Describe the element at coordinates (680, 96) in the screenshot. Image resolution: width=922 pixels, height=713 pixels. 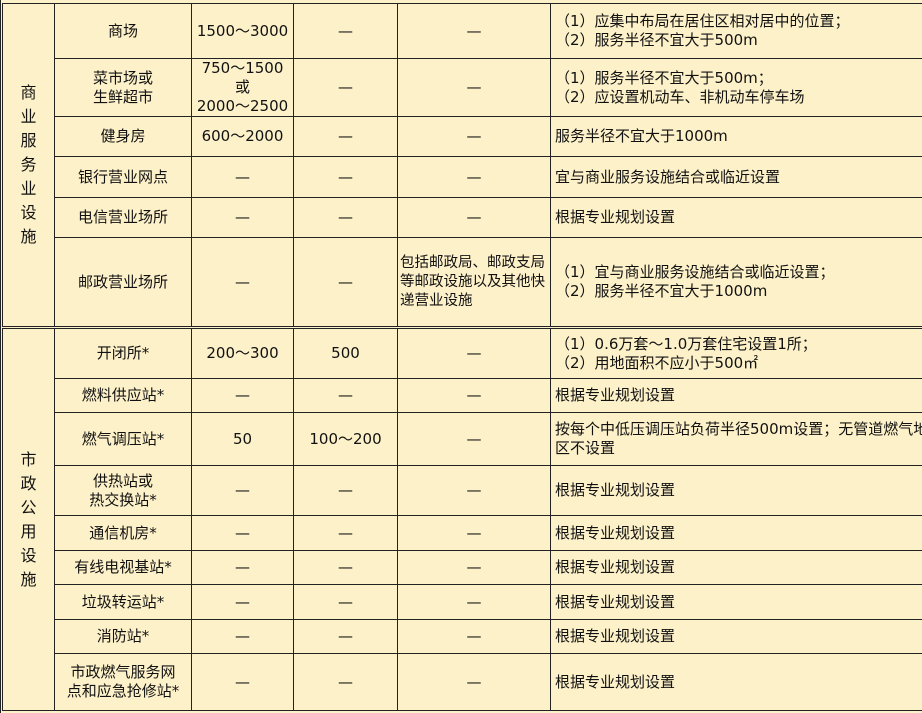
I see `requirement-line: （2）应设置机动车、非机动车停车场` at that location.